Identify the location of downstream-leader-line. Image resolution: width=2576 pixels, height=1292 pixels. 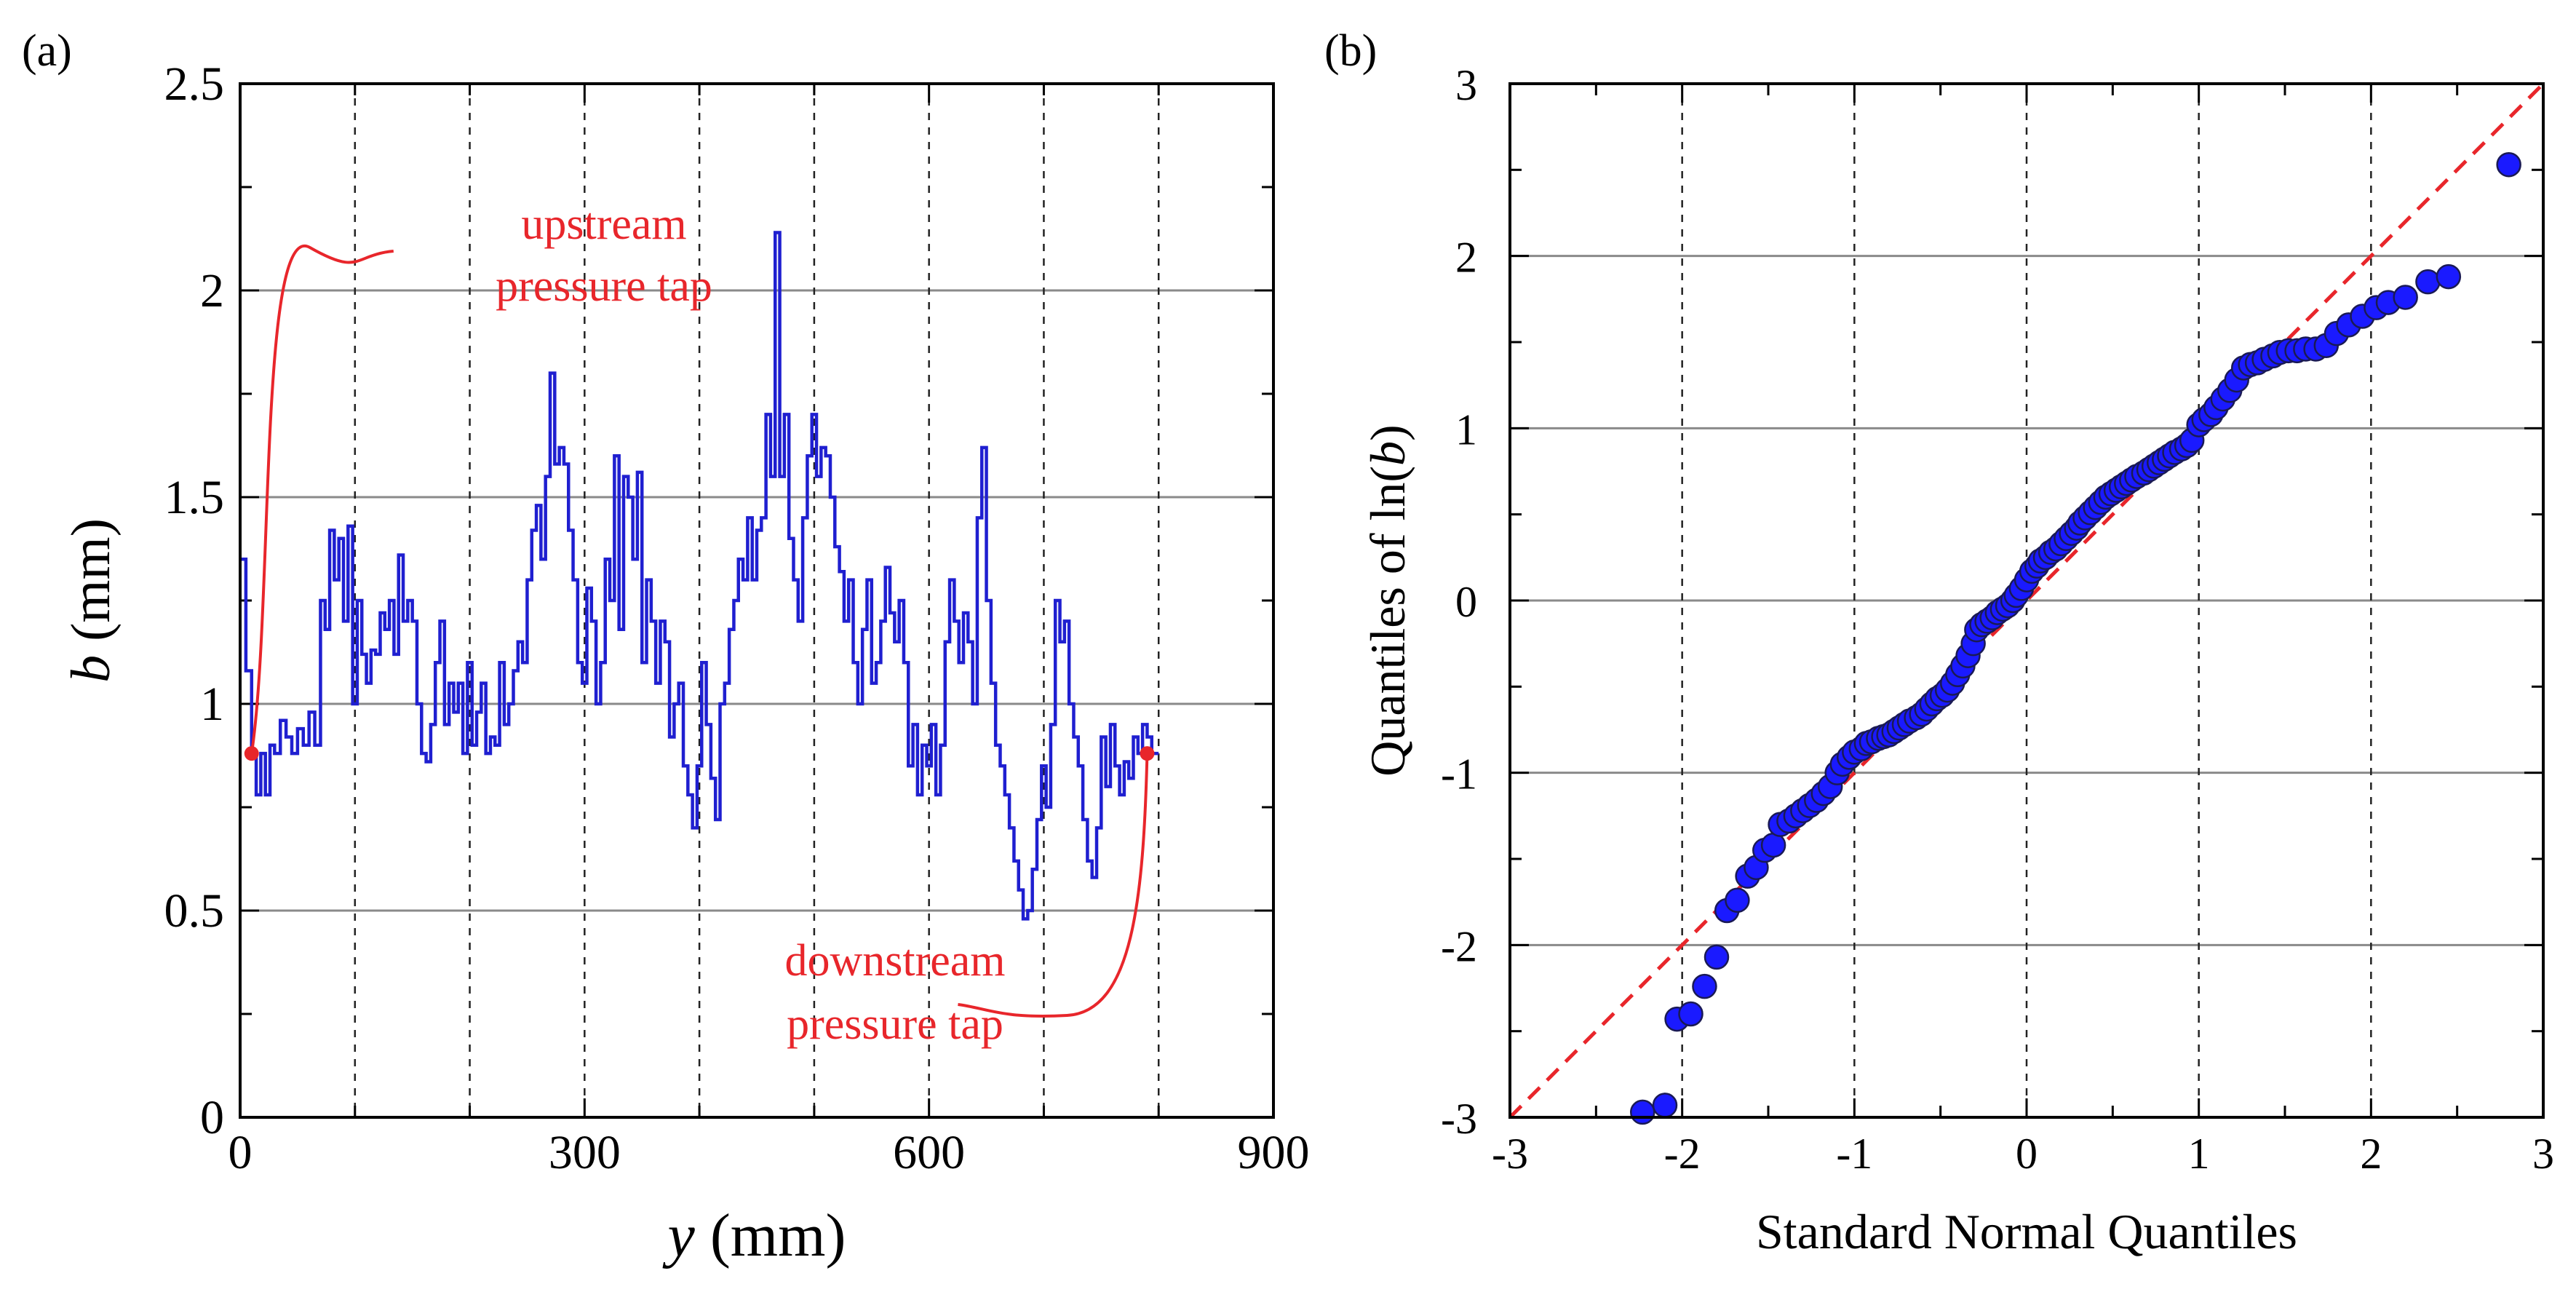
(1053, 886).